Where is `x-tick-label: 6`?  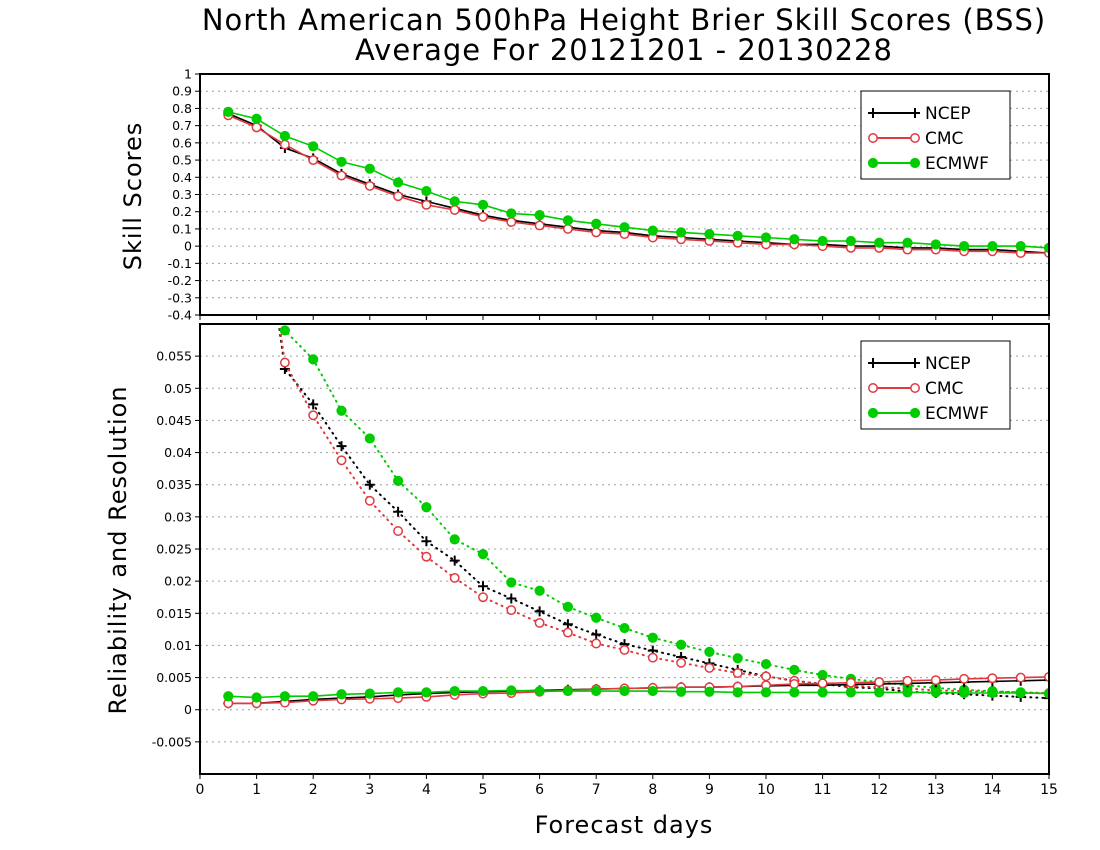 x-tick-label: 6 is located at coordinates (539, 790).